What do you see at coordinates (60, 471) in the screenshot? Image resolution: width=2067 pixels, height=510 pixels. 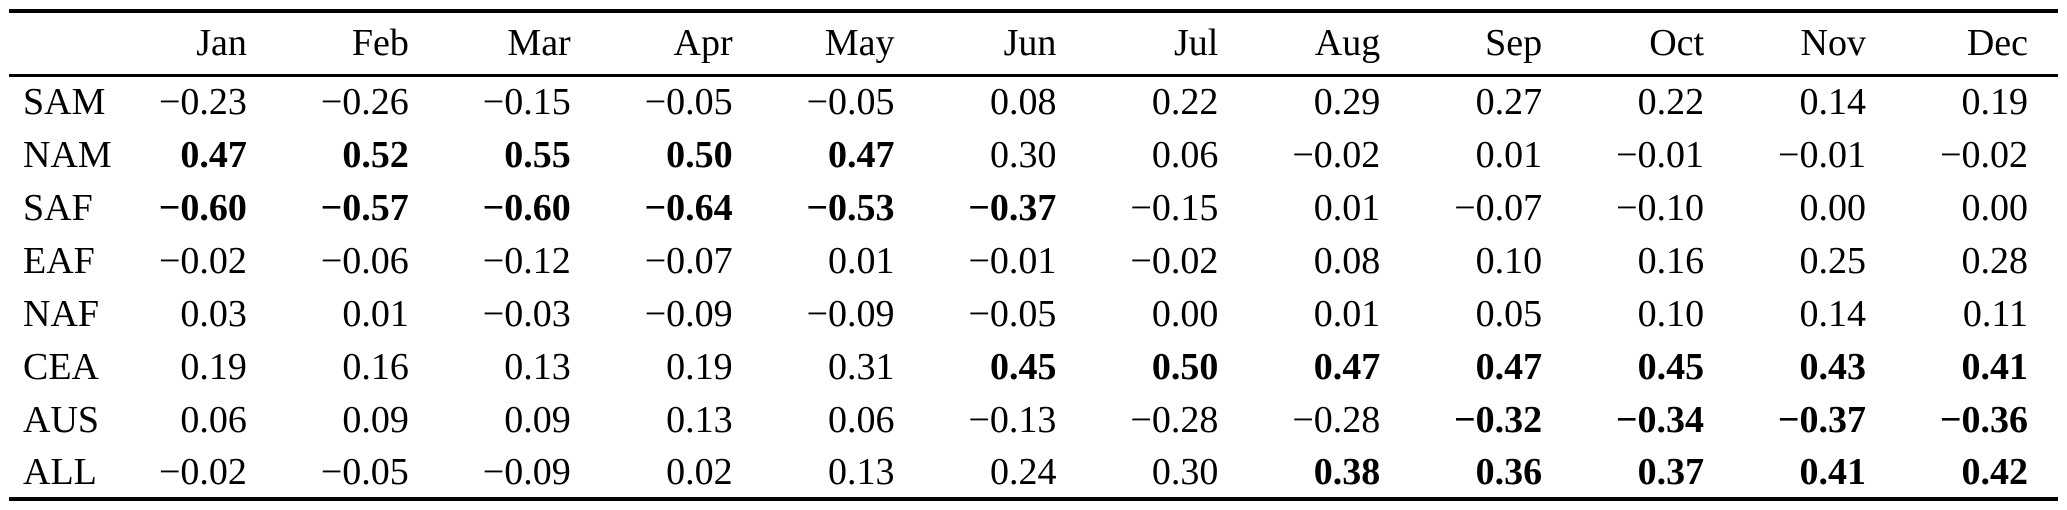 I see `row-label-all: ALL` at bounding box center [60, 471].